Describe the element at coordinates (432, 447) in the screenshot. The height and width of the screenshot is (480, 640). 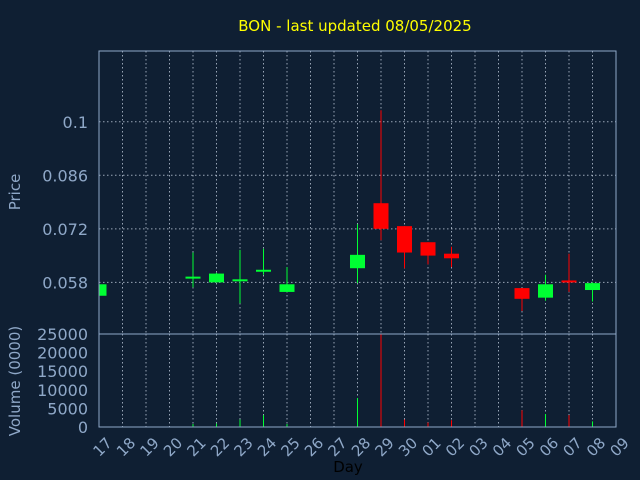
I see `x-tick-label: 01` at that location.